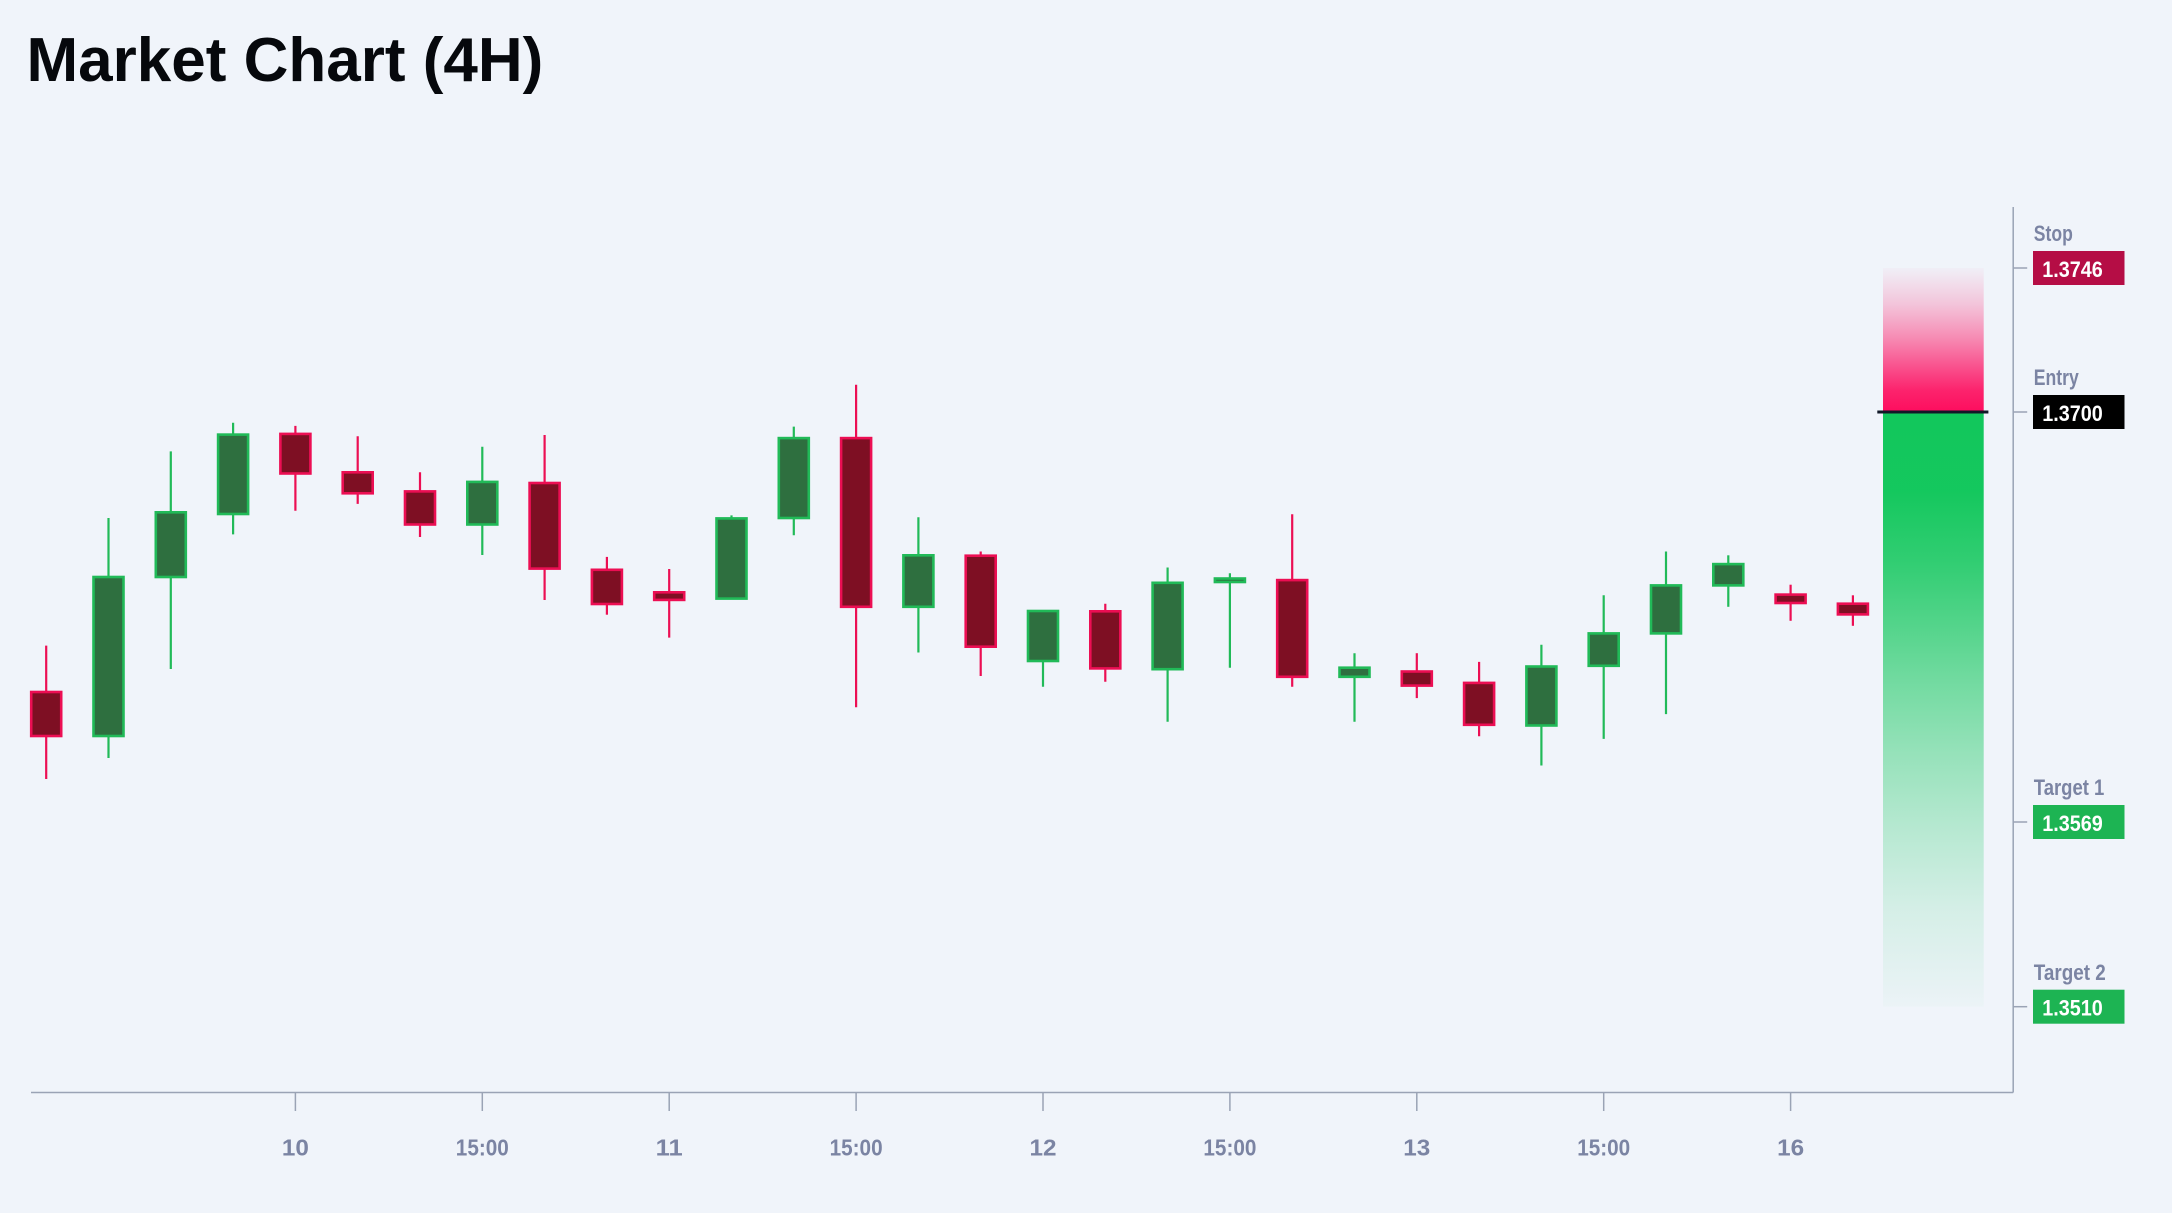  I want to click on svg-text: 10, so click(295, 1148).